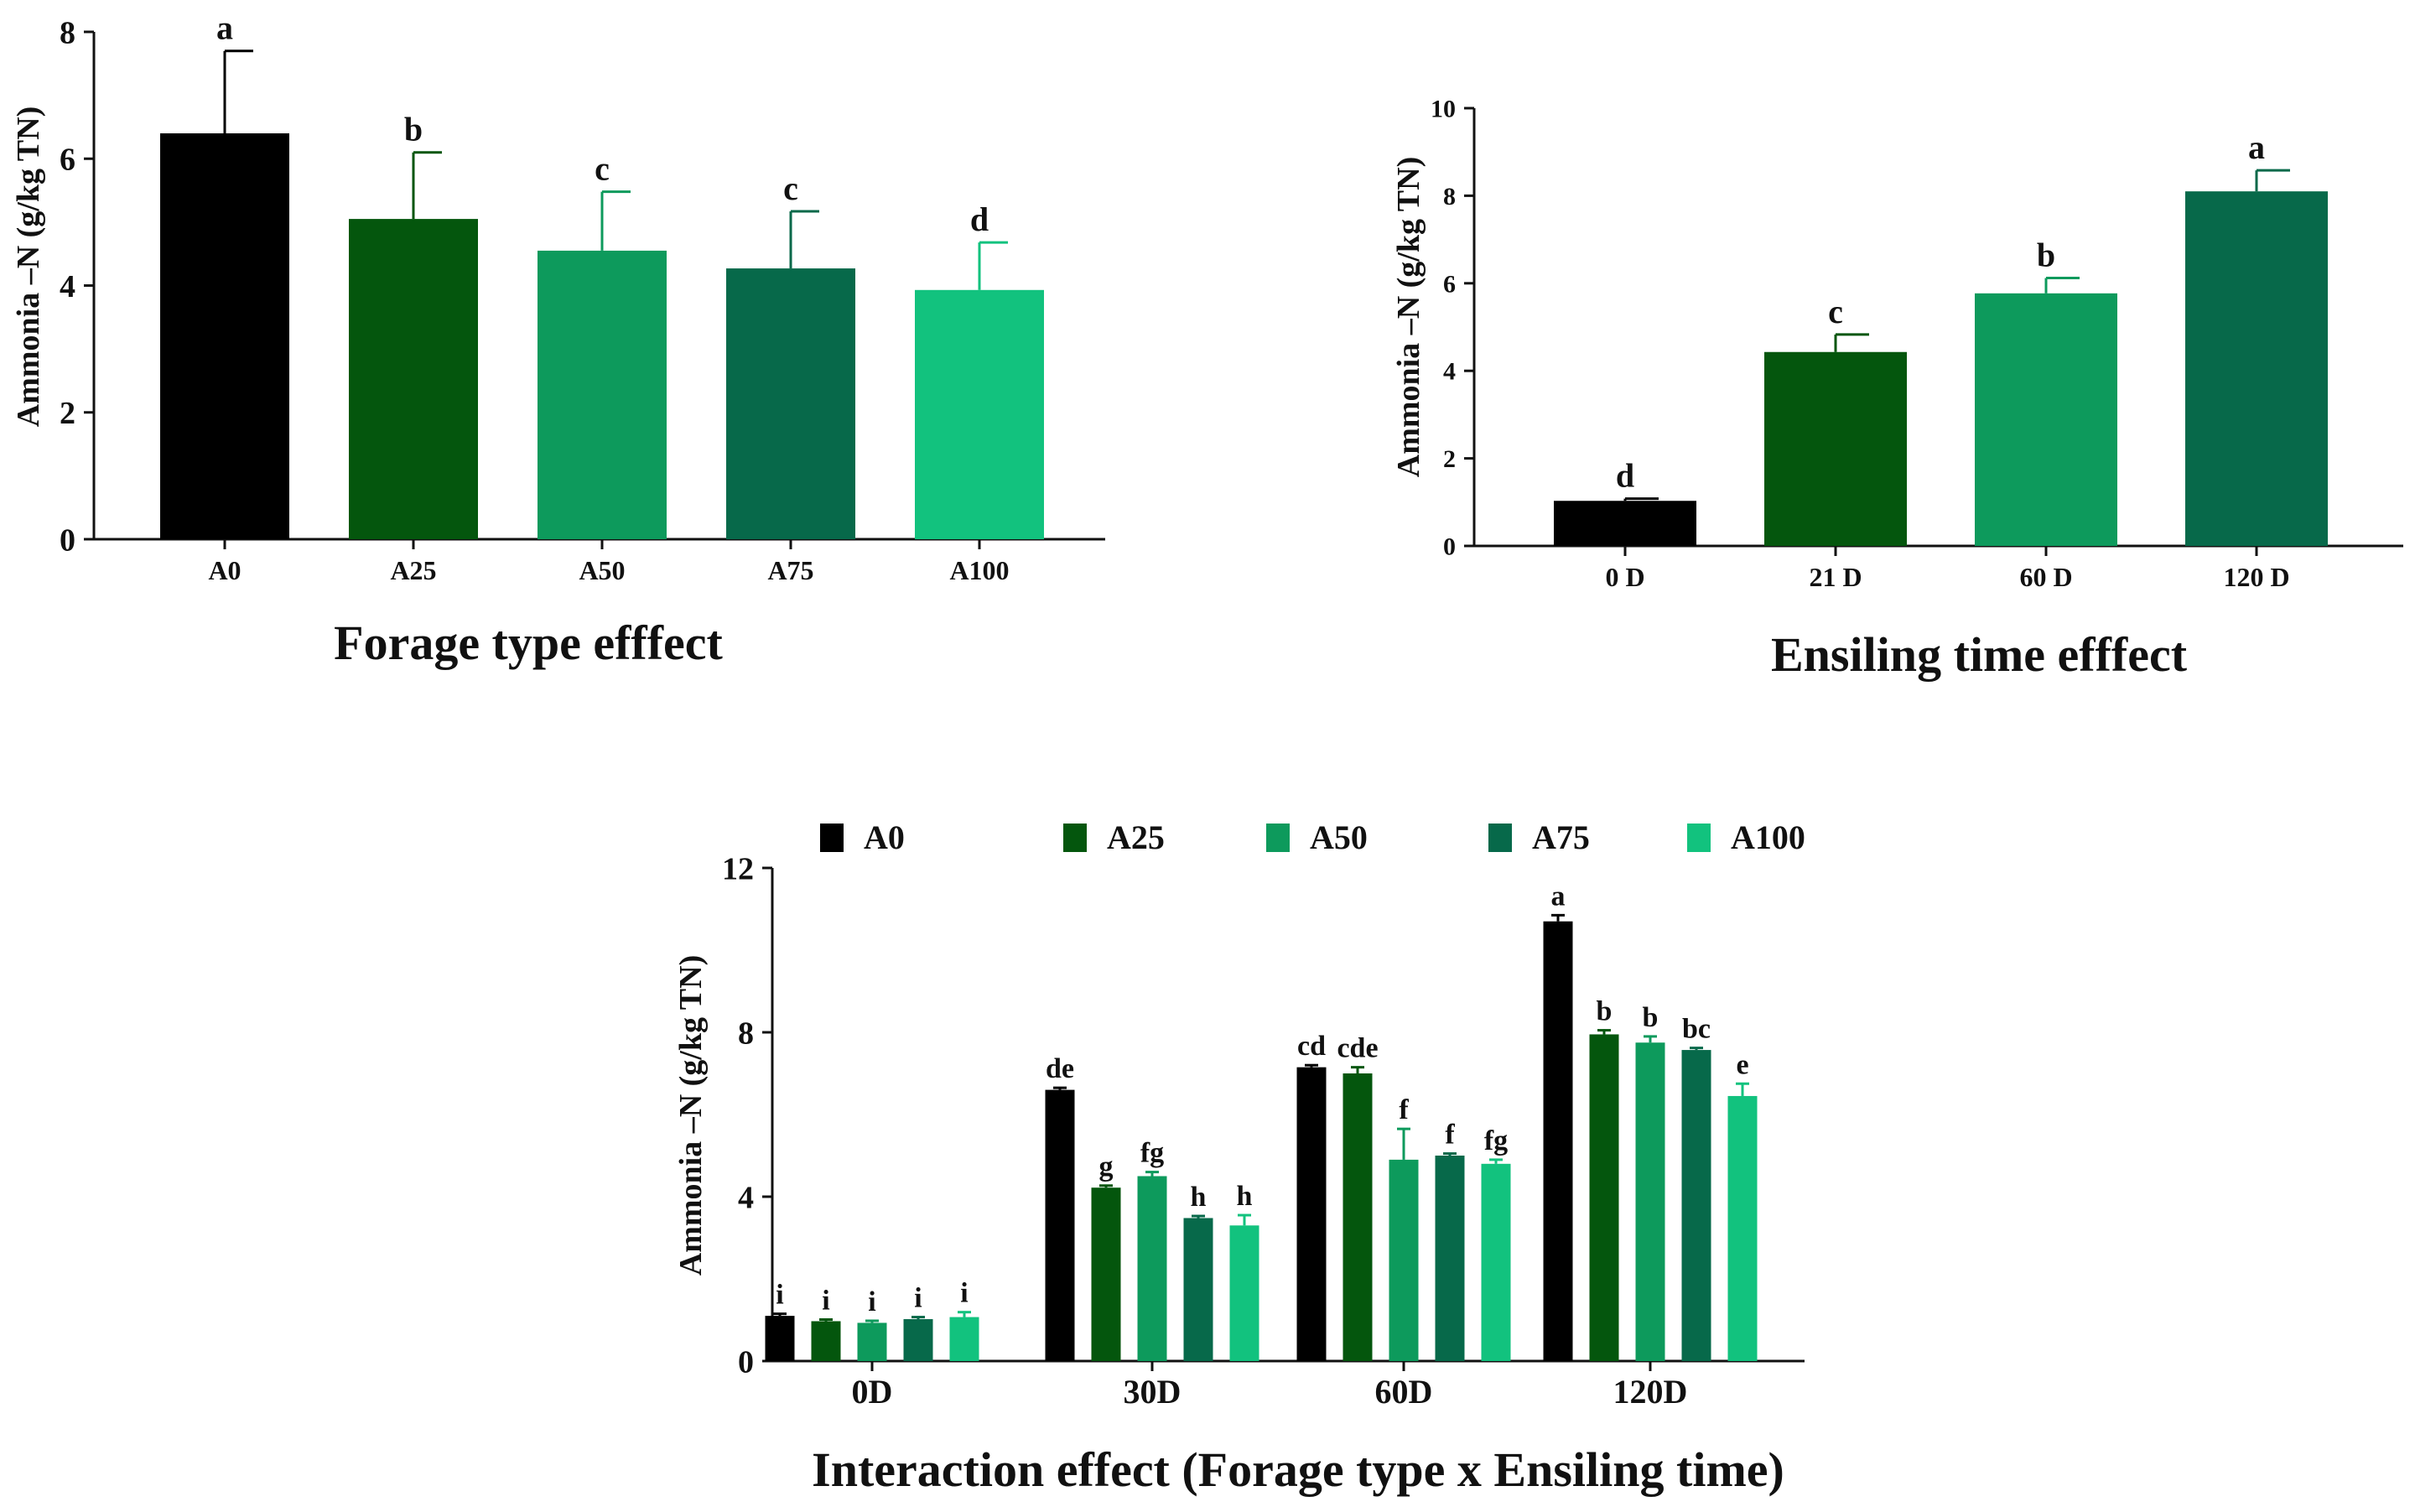  I want to click on interaction-chart-ylabel: Ammonia –N (g/kg TN), so click(691, 1115).